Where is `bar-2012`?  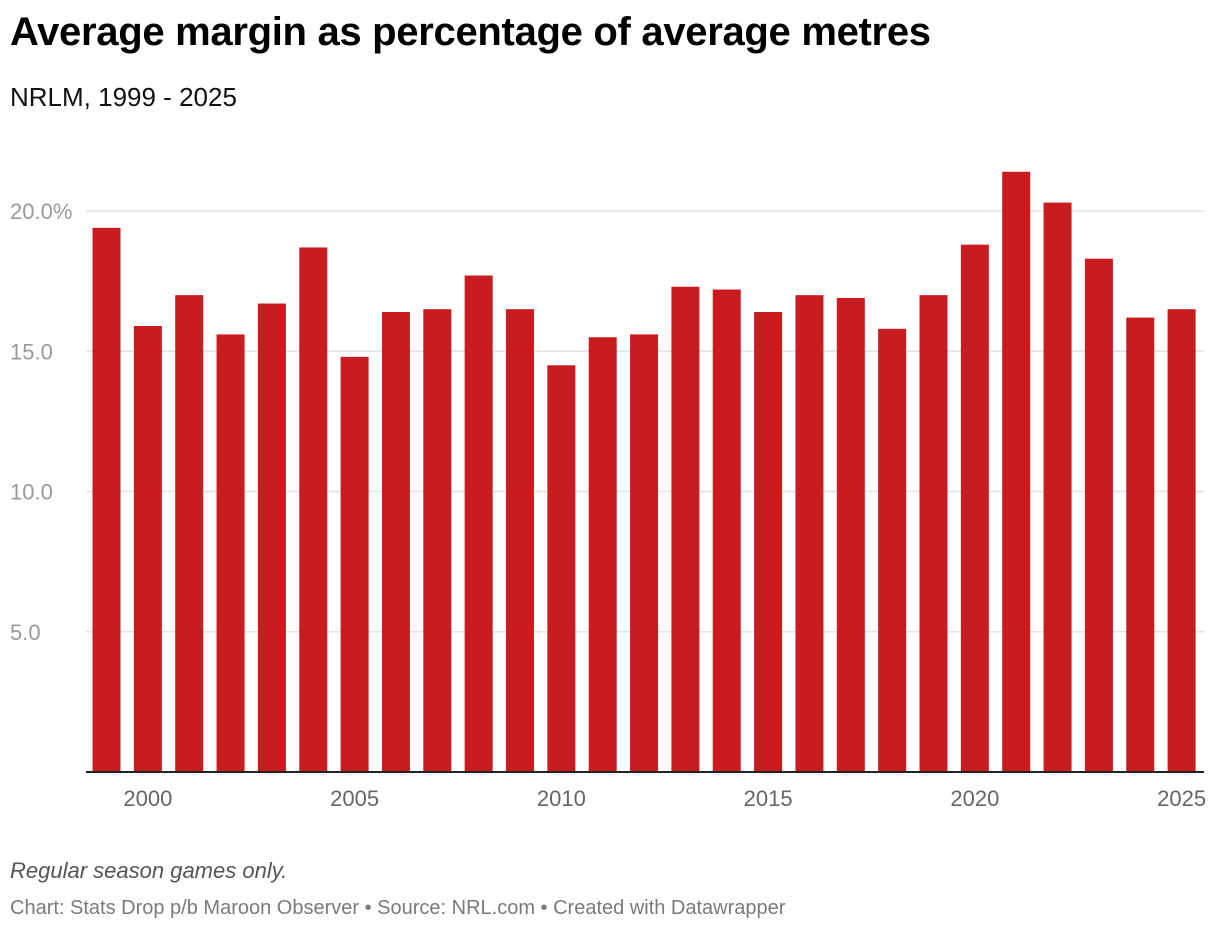 bar-2012 is located at coordinates (644, 553).